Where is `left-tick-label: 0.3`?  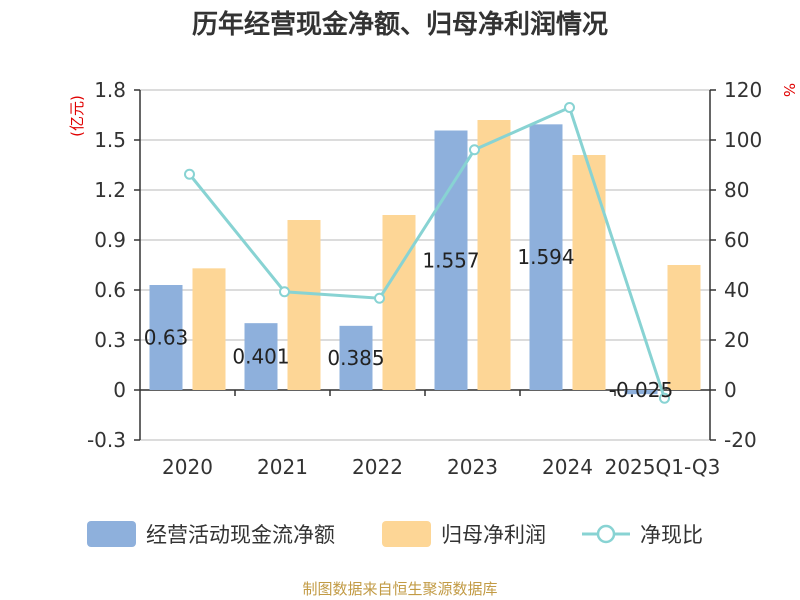 left-tick-label: 0.3 is located at coordinates (110, 340).